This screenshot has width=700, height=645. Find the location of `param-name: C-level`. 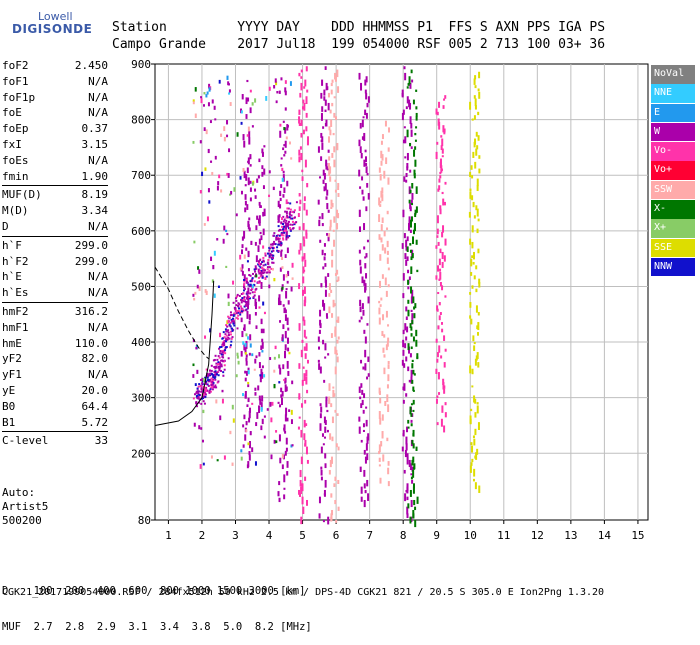

param-name: C-level is located at coordinates (25, 441).